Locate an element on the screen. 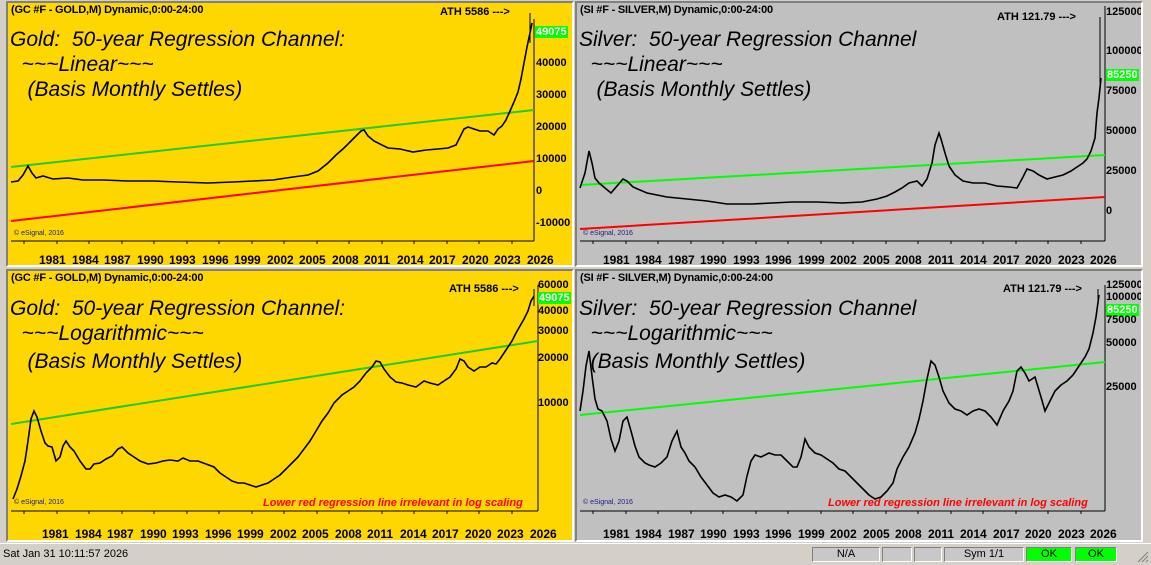 This screenshot has width=1151, height=565. status-cell-na: N/A is located at coordinates (846, 554).